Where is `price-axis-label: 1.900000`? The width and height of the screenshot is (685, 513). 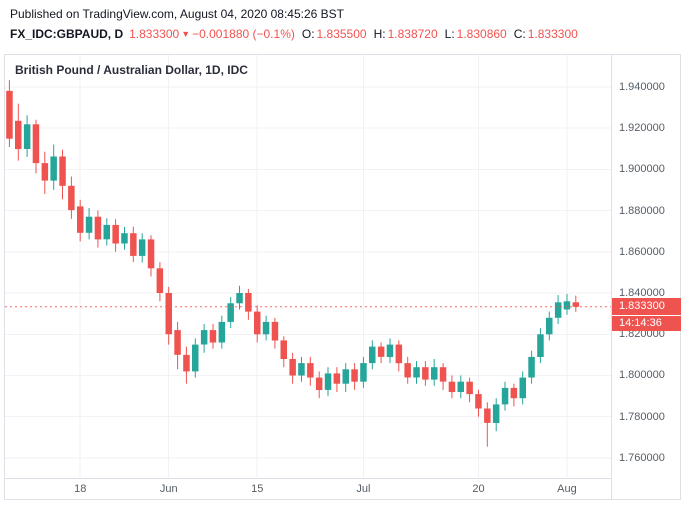 price-axis-label: 1.900000 is located at coordinates (642, 169).